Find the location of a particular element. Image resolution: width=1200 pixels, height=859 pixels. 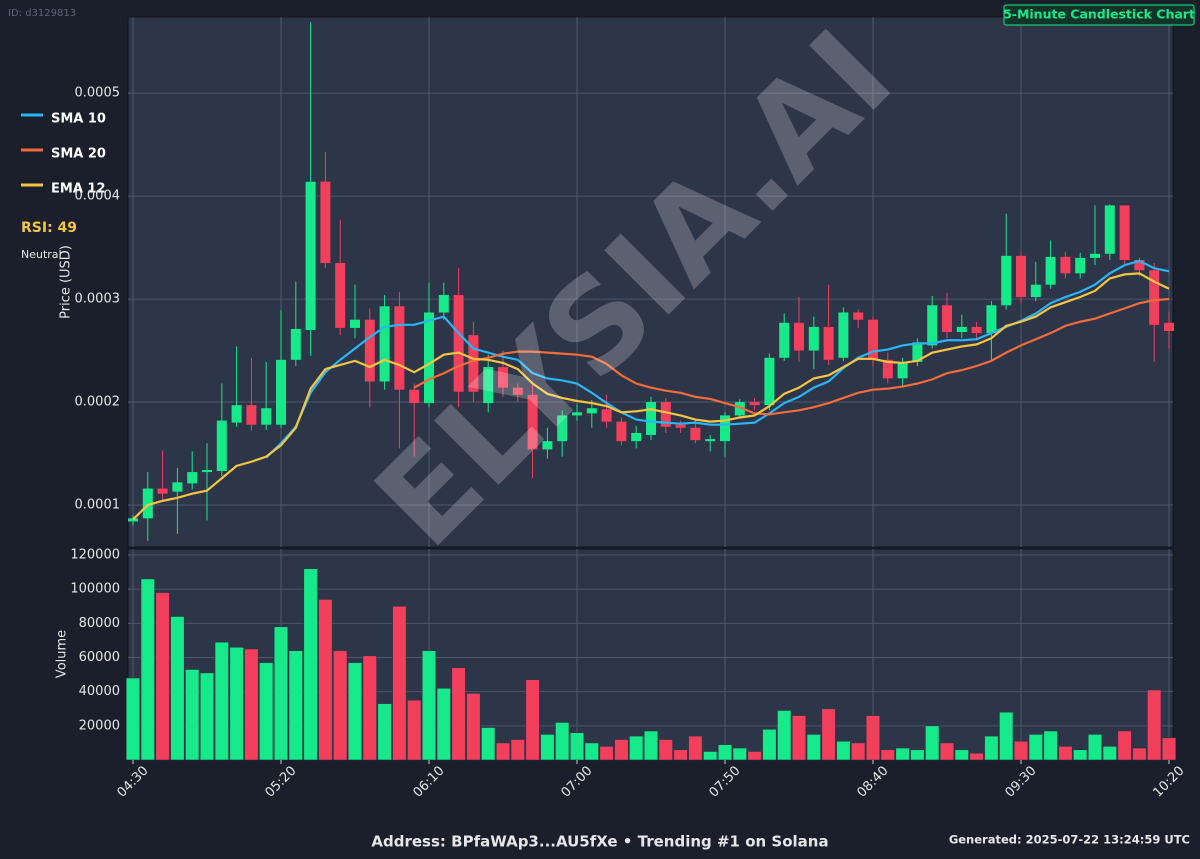

legend-label: SMA 20 is located at coordinates (78, 154).